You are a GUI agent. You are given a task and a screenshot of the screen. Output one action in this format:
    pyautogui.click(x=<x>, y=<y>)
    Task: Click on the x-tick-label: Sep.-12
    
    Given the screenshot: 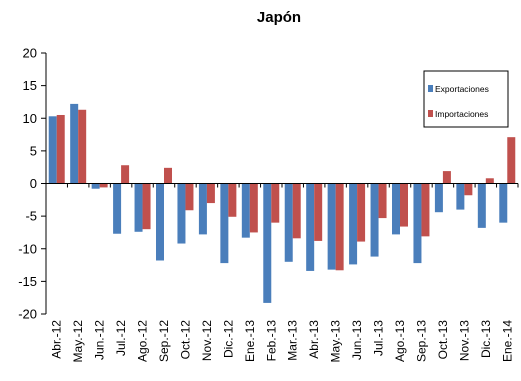 What is the action you would take?
    pyautogui.click(x=164, y=341)
    